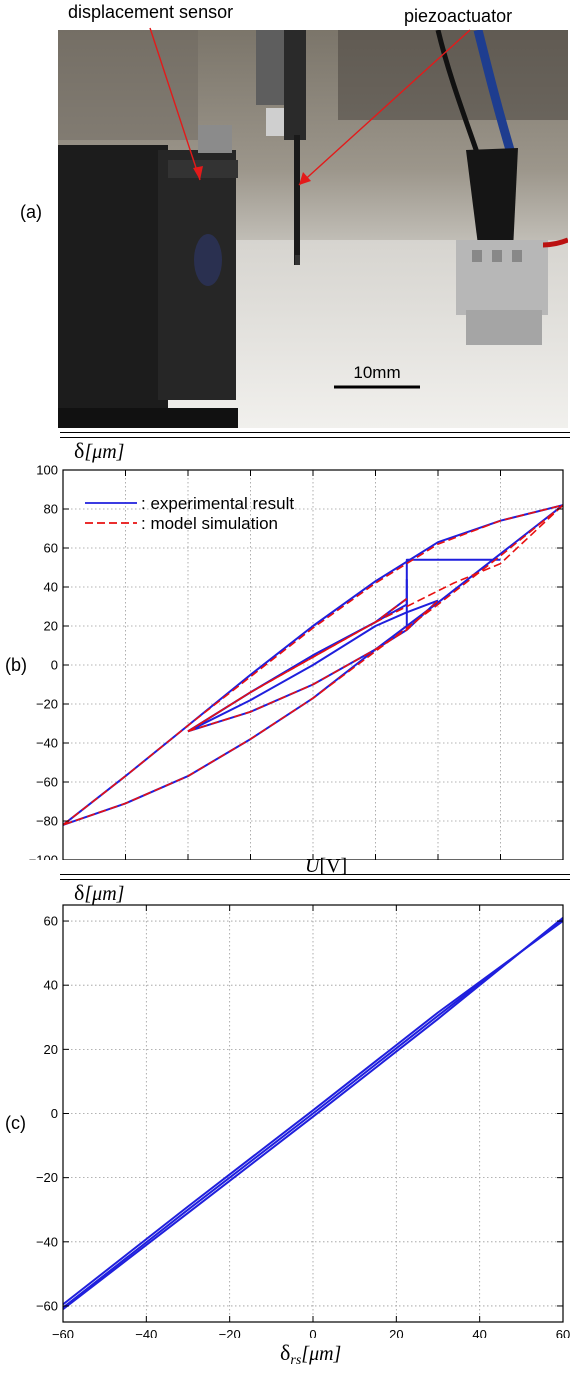  What do you see at coordinates (47, 470) in the screenshot?
I see `y-tick-label: 100` at bounding box center [47, 470].